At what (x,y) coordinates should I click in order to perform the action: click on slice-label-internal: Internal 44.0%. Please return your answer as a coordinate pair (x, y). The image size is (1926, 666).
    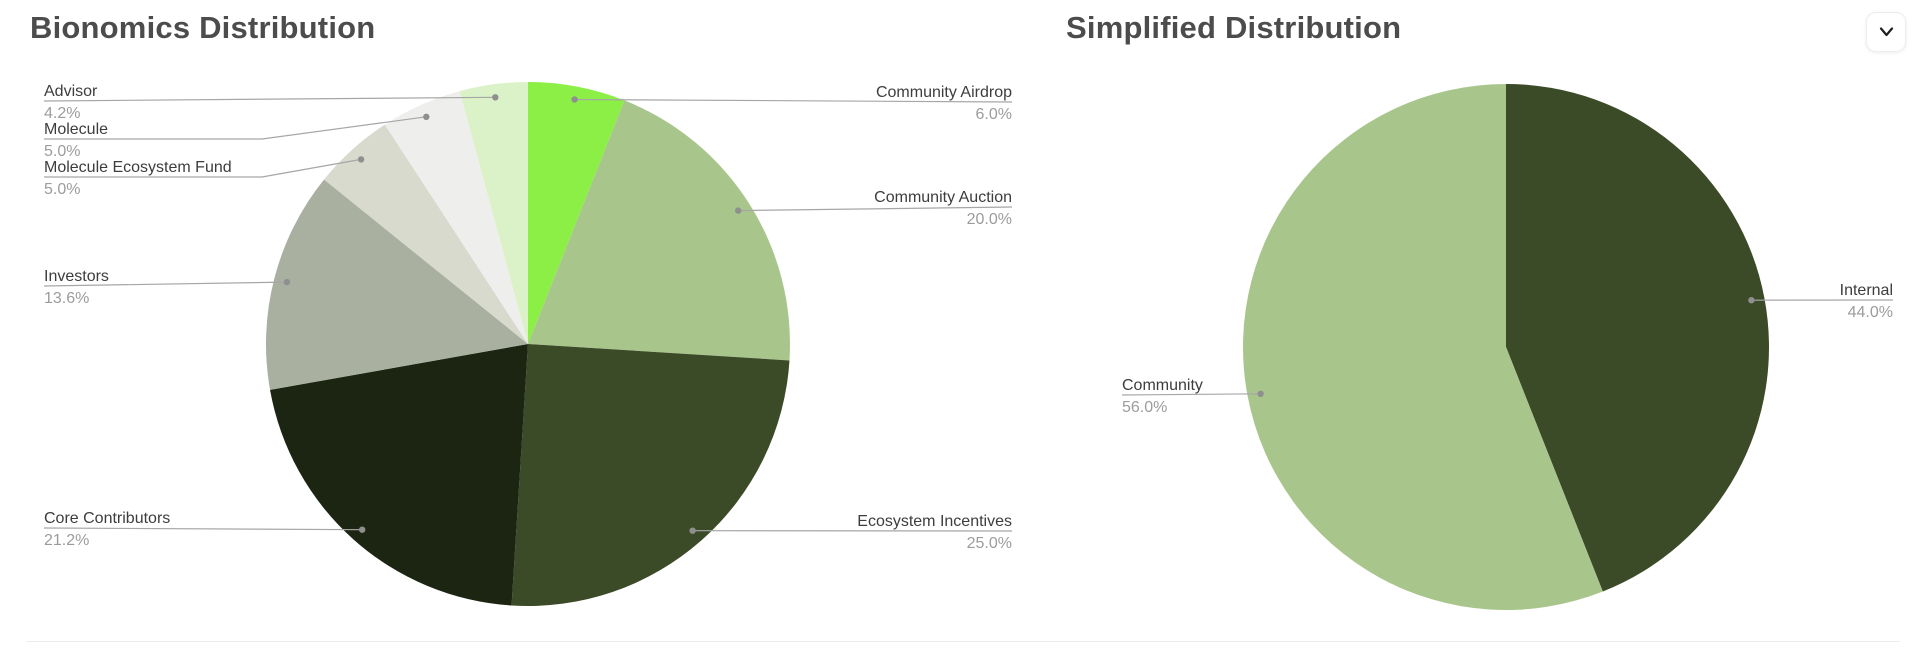
    Looking at the image, I should click on (1866, 301).